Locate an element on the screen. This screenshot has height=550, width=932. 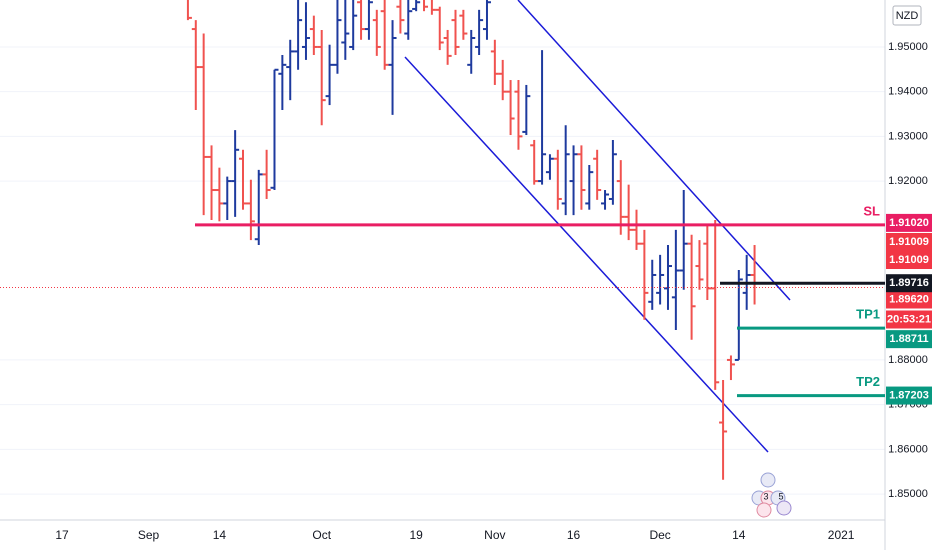
x-tick-label: 2021 is located at coordinates (841, 535).